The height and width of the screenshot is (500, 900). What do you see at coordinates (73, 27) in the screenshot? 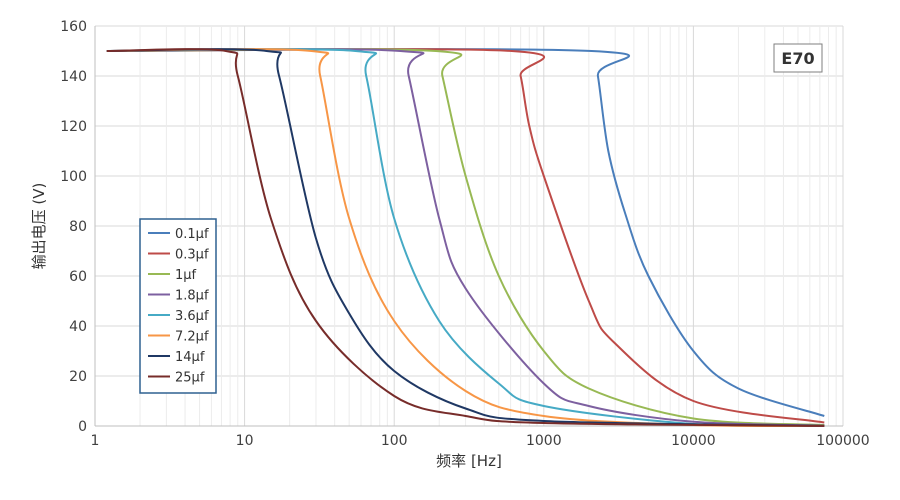
I see `y-tick-label: 160` at bounding box center [73, 27].